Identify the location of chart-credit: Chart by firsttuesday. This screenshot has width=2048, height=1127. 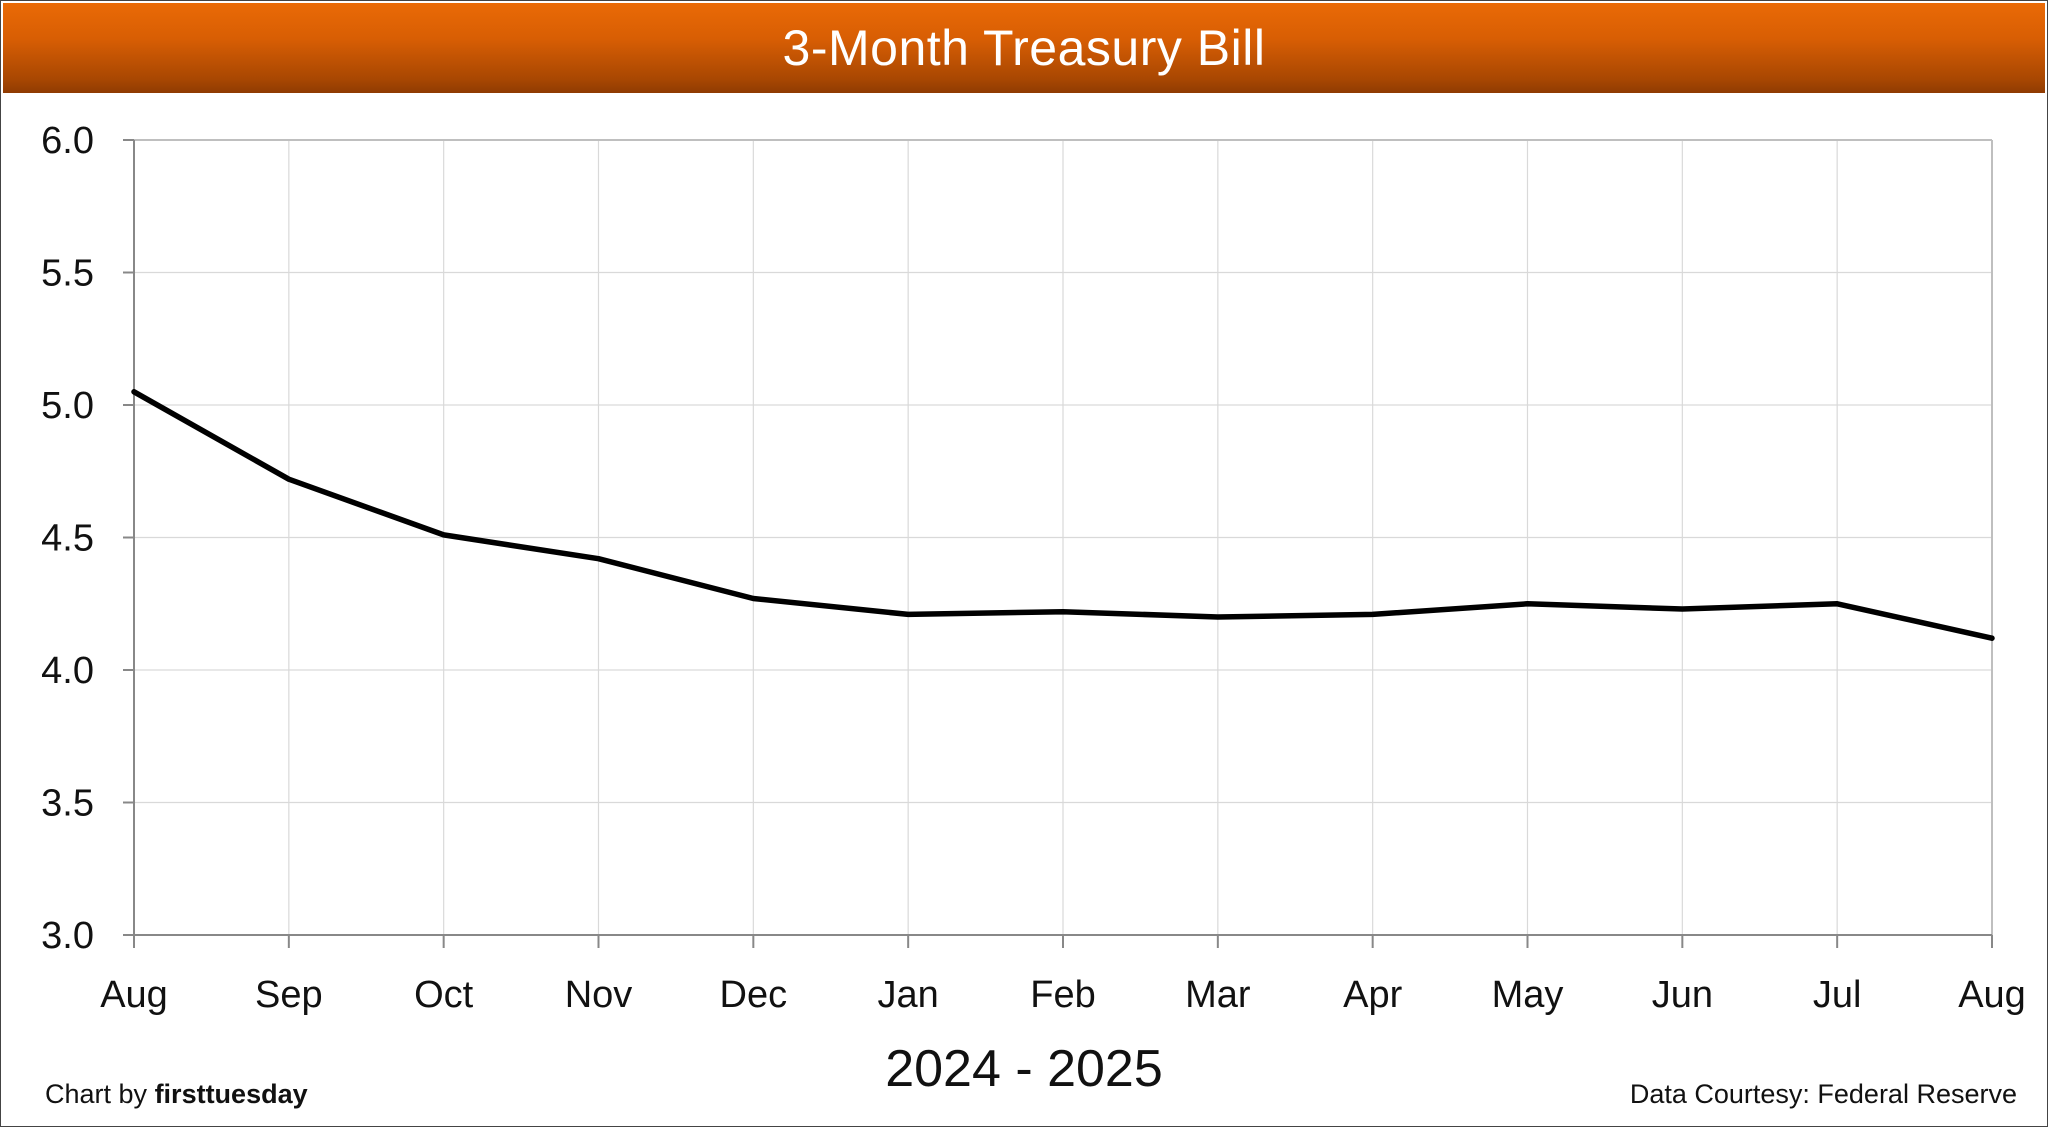
(176, 1094).